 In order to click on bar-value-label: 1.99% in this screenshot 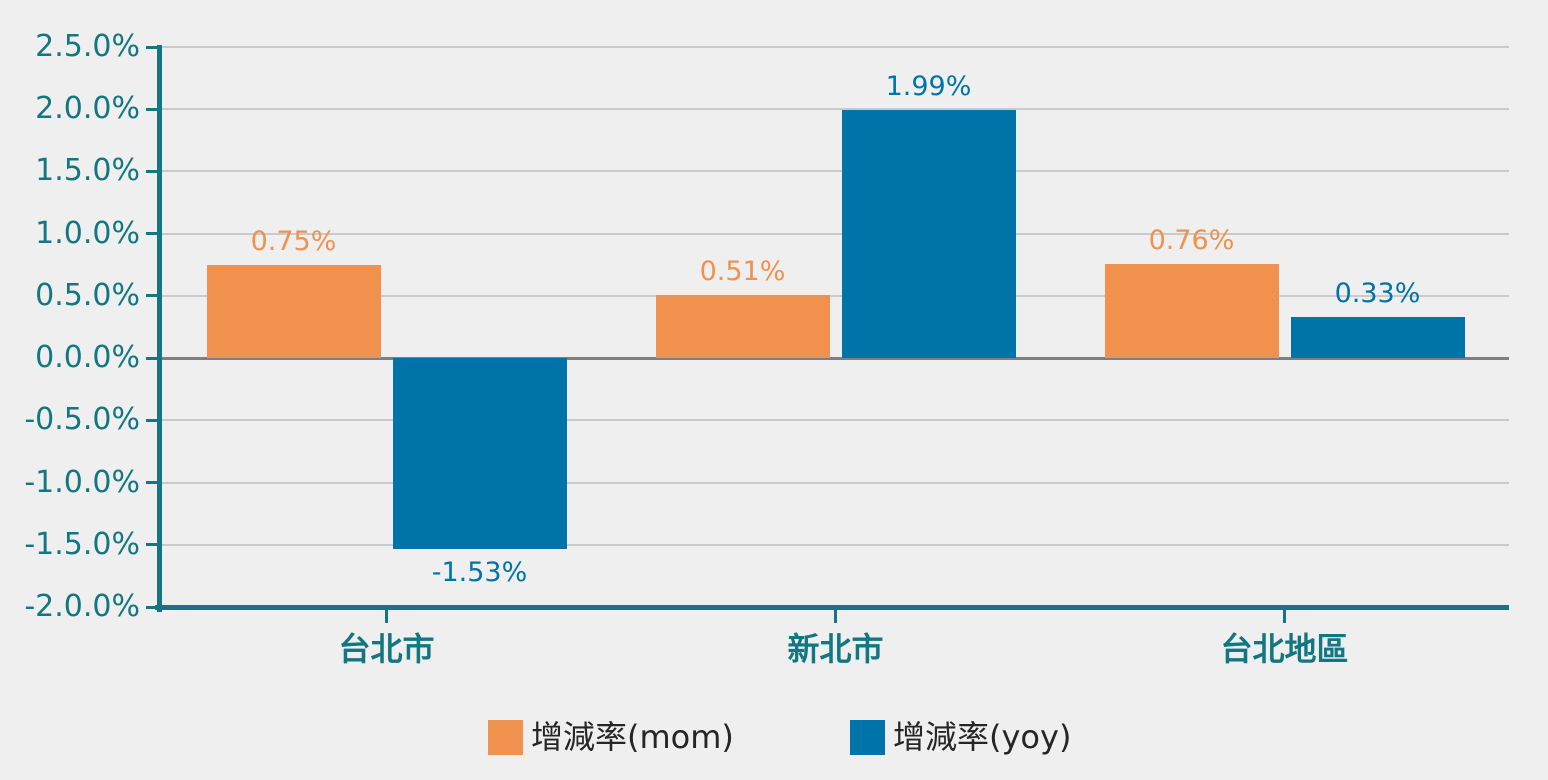, I will do `click(928, 87)`.